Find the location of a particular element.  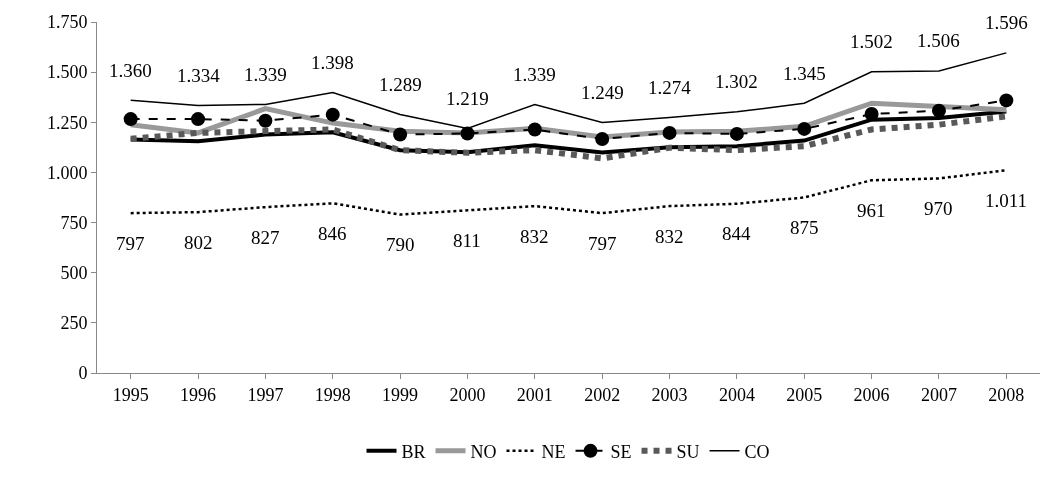

data-label: 961 is located at coordinates (871, 210).